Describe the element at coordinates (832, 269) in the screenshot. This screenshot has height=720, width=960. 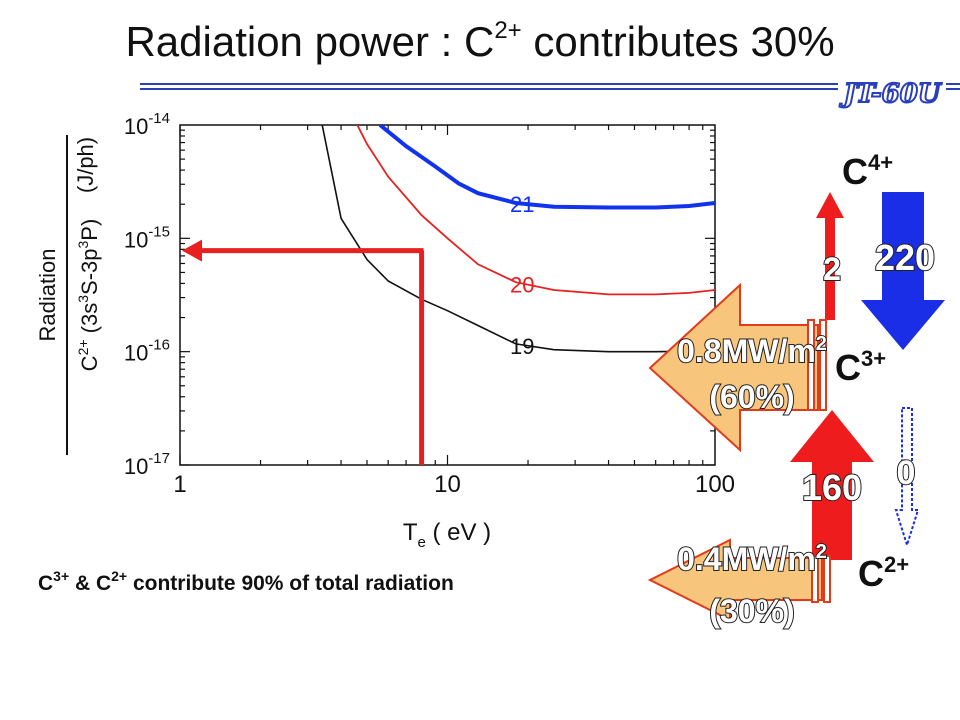
I see `rate-c3-to-c4: 2` at that location.